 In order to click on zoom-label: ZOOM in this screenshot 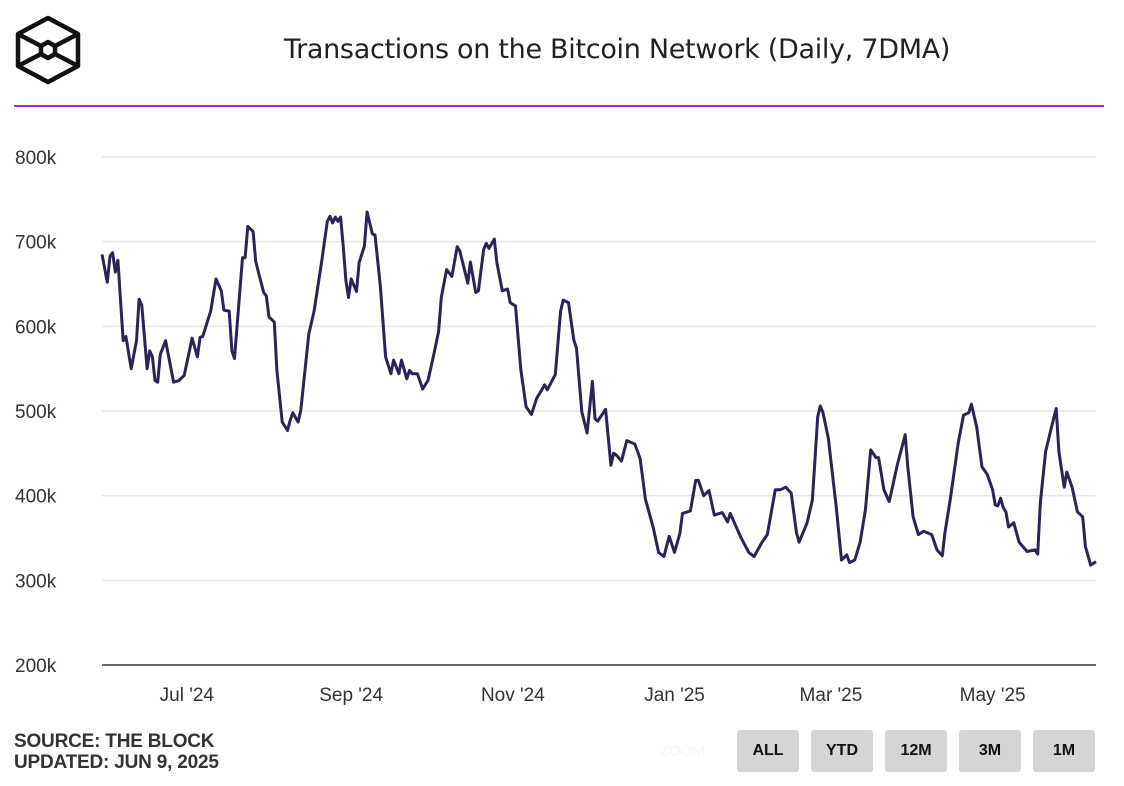, I will do `click(682, 751)`.